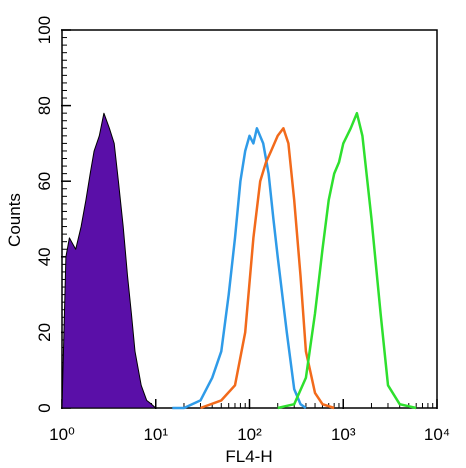 This screenshot has height=468, width=466. I want to click on x-tick-label: 10¹, so click(155, 434).